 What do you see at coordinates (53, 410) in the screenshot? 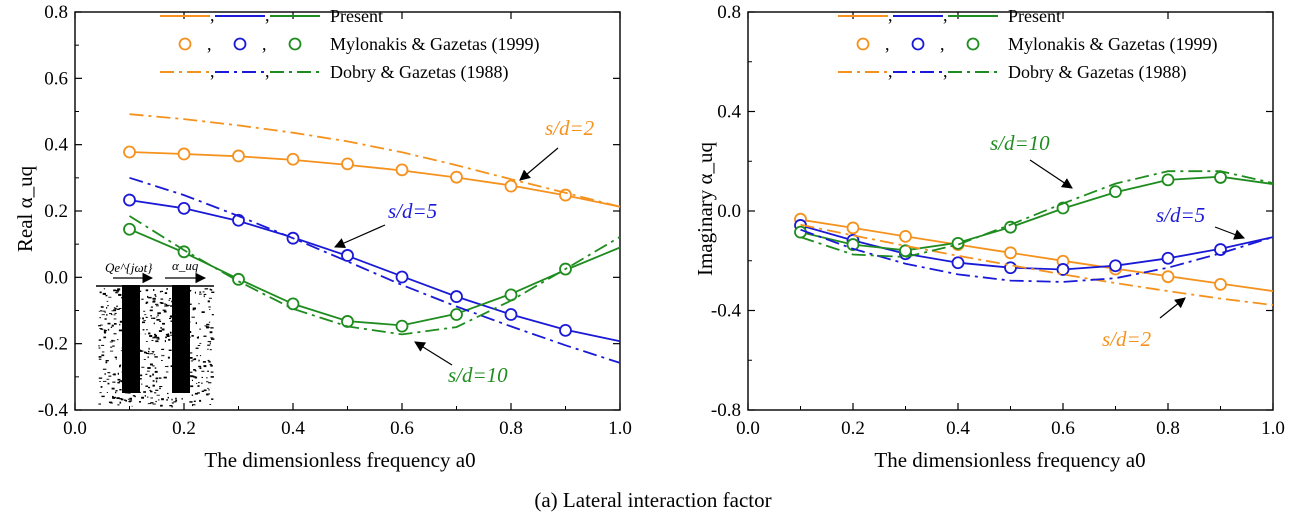
I see `y-tick-label: -0.4` at bounding box center [53, 410].